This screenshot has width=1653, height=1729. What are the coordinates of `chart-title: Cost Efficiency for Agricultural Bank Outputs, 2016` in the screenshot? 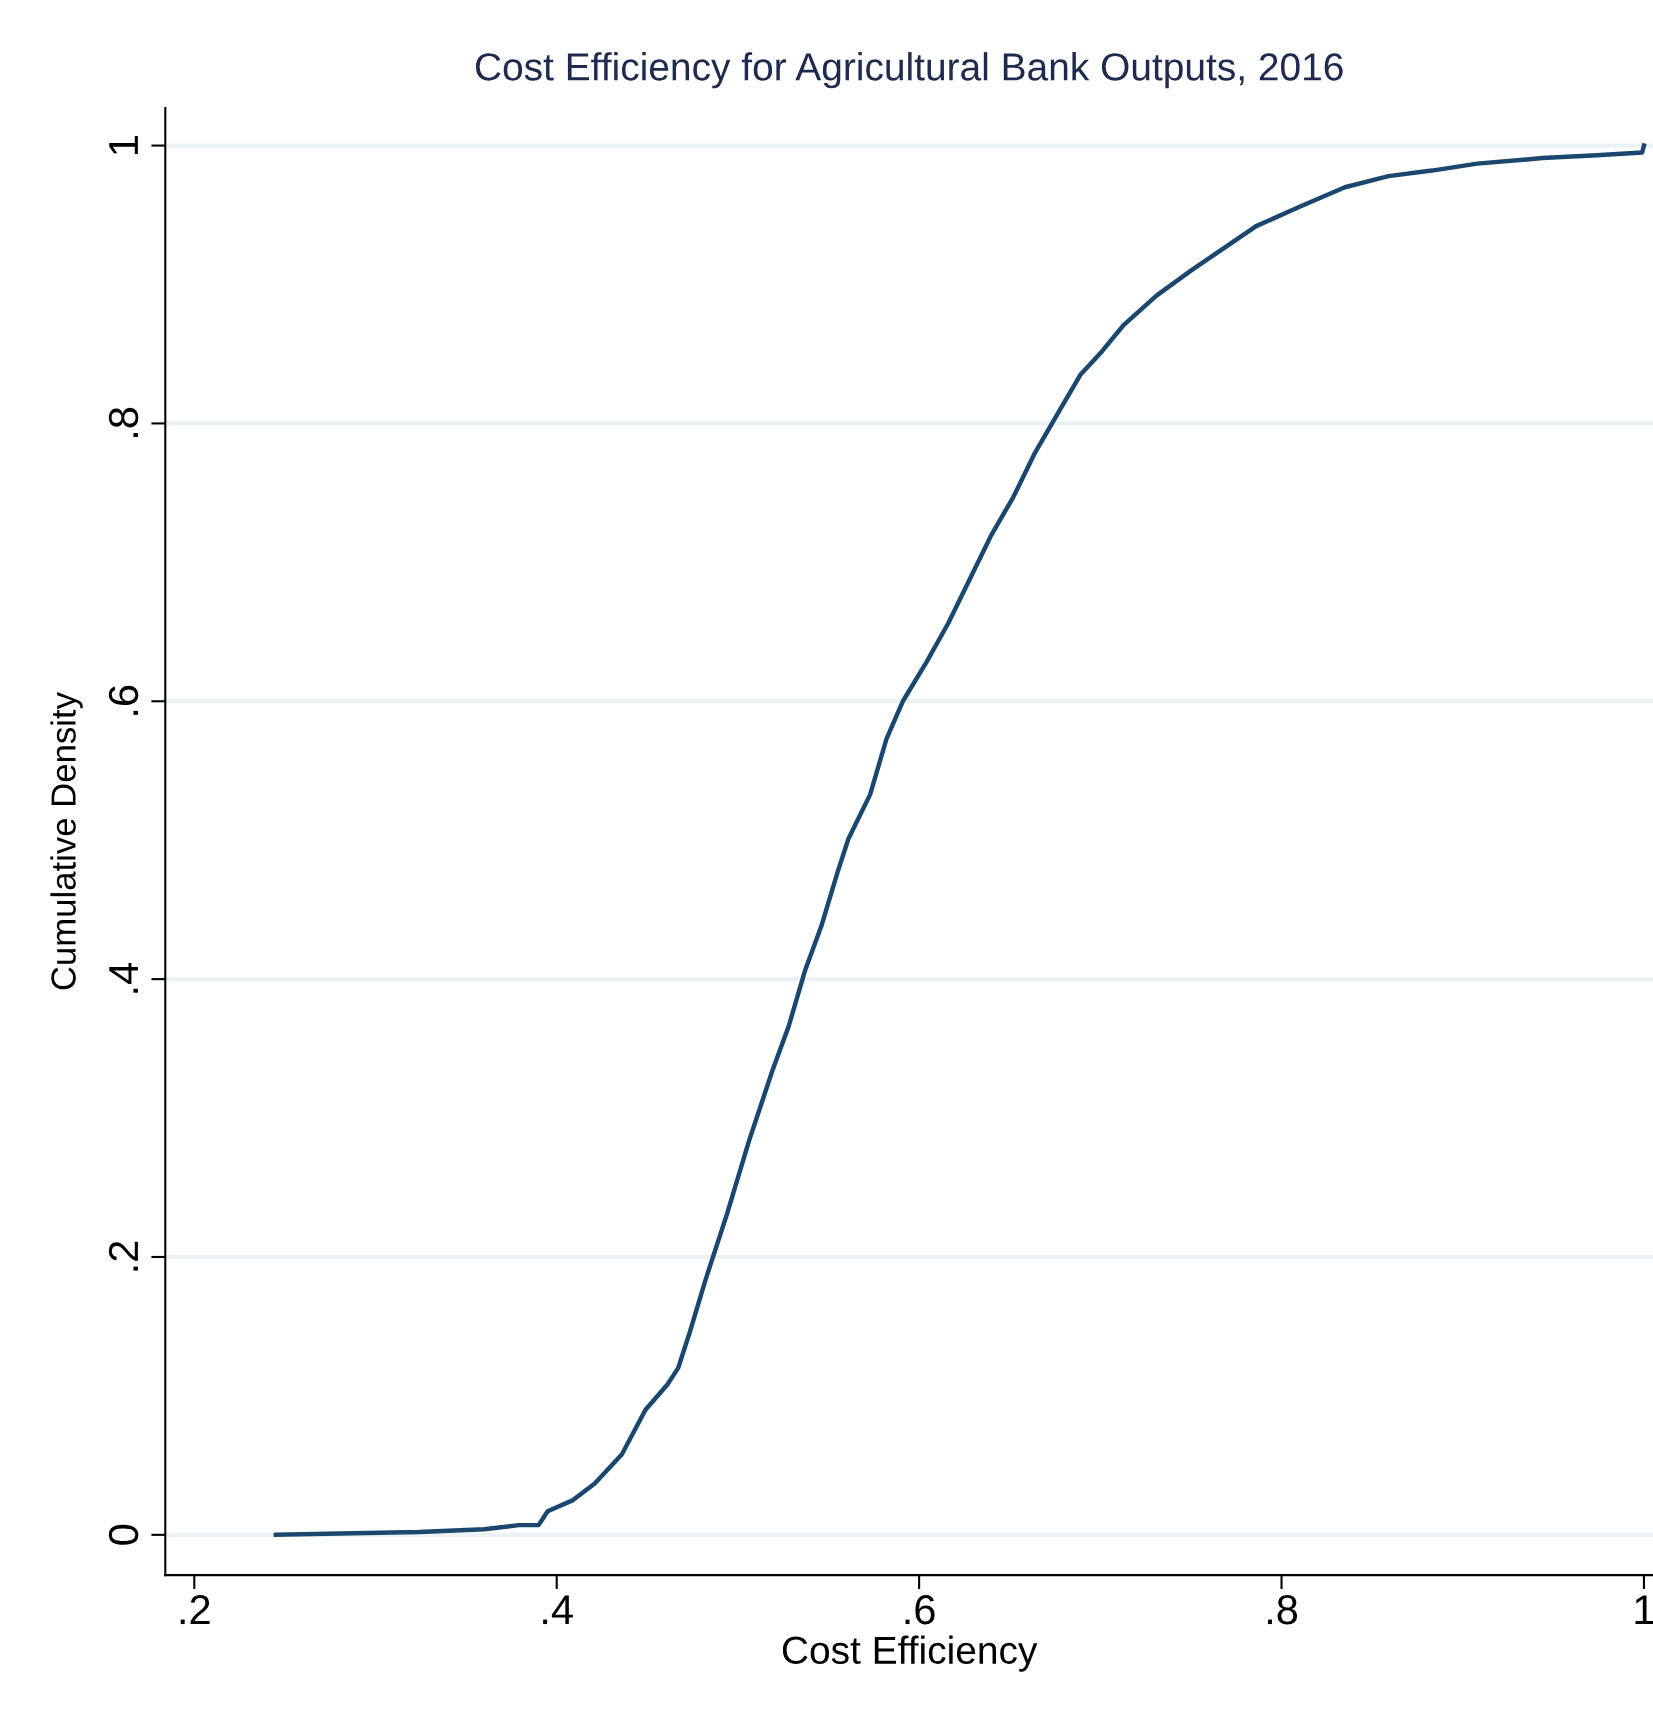 It's located at (909, 70).